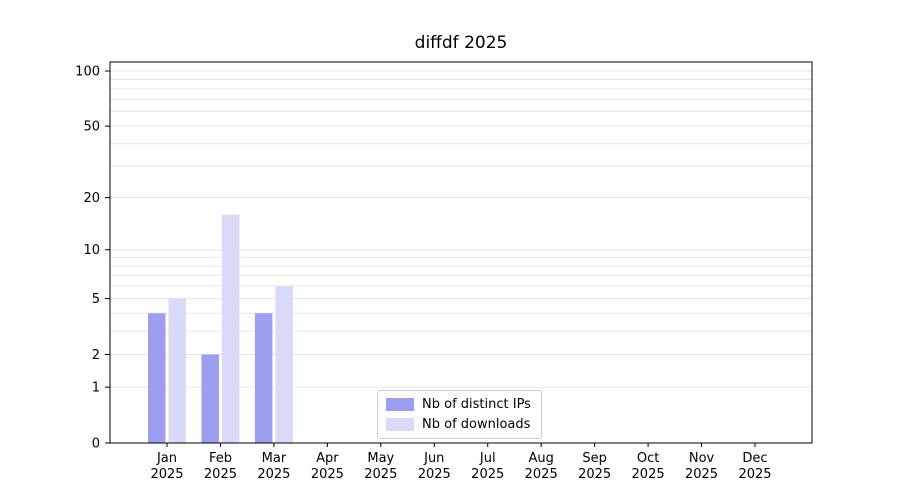 Image resolution: width=900 pixels, height=500 pixels. I want to click on x-axis-tick-label-month: Jun, so click(433, 458).